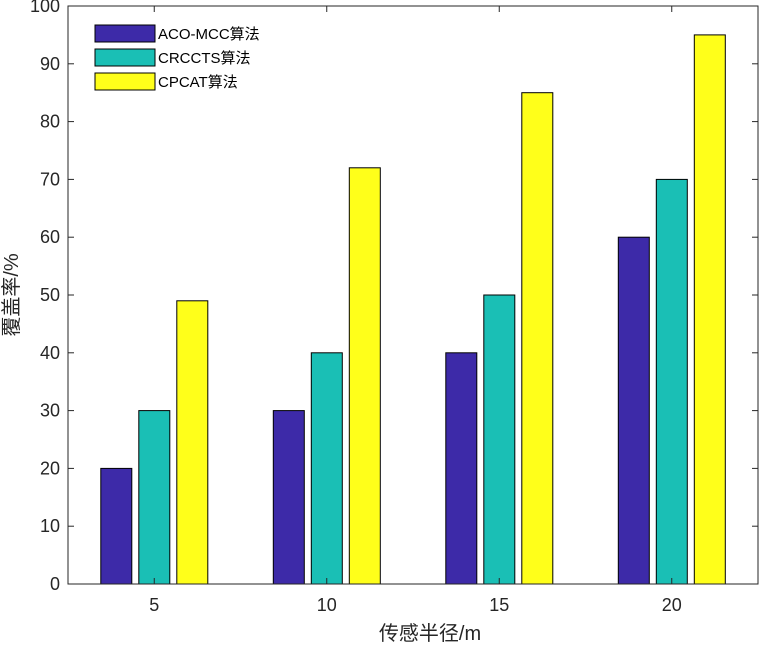  I want to click on x-tick-label: 10, so click(327, 605).